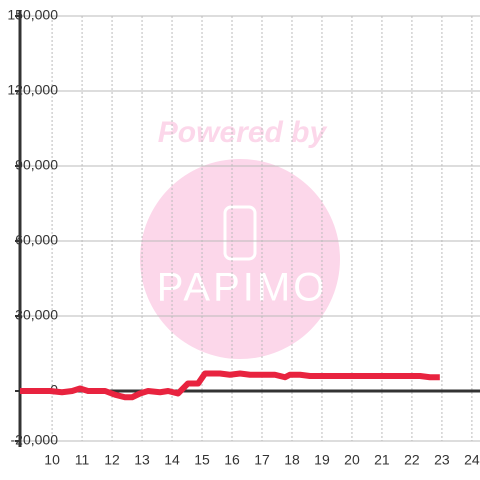 This screenshot has width=480, height=480. I want to click on y-tick-label: 30,000, so click(36, 315).